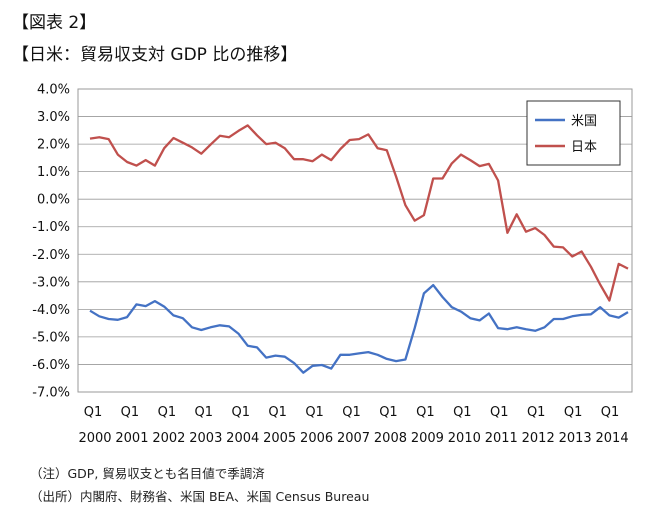 The height and width of the screenshot is (515, 670). What do you see at coordinates (51, 310) in the screenshot?
I see `y-tick-label: -4.0%` at bounding box center [51, 310].